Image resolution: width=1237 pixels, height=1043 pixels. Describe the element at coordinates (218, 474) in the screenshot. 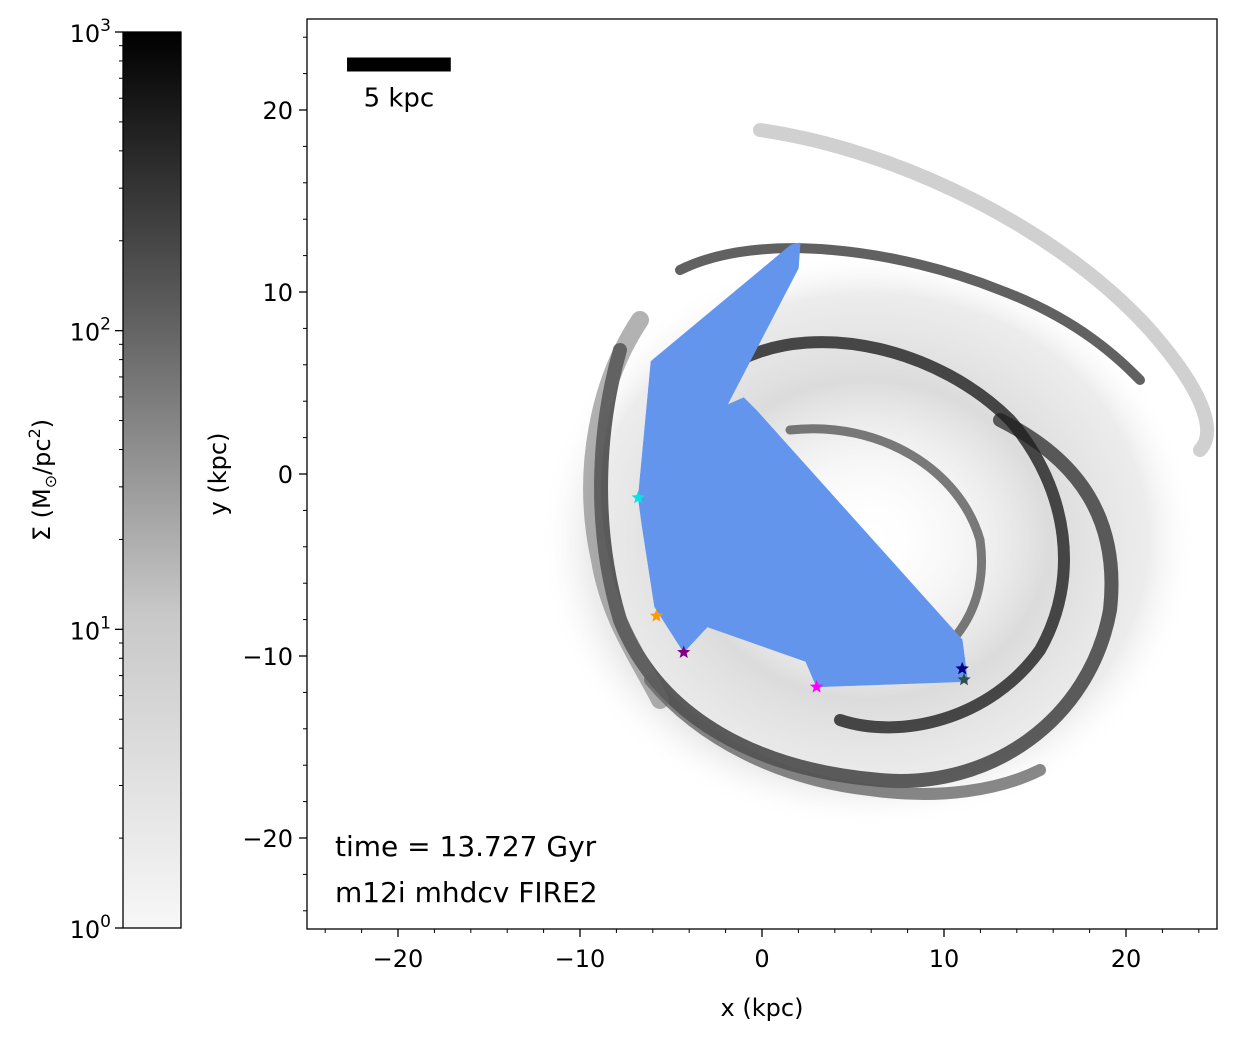

I see `y-axis-label: y (kpc)` at that location.